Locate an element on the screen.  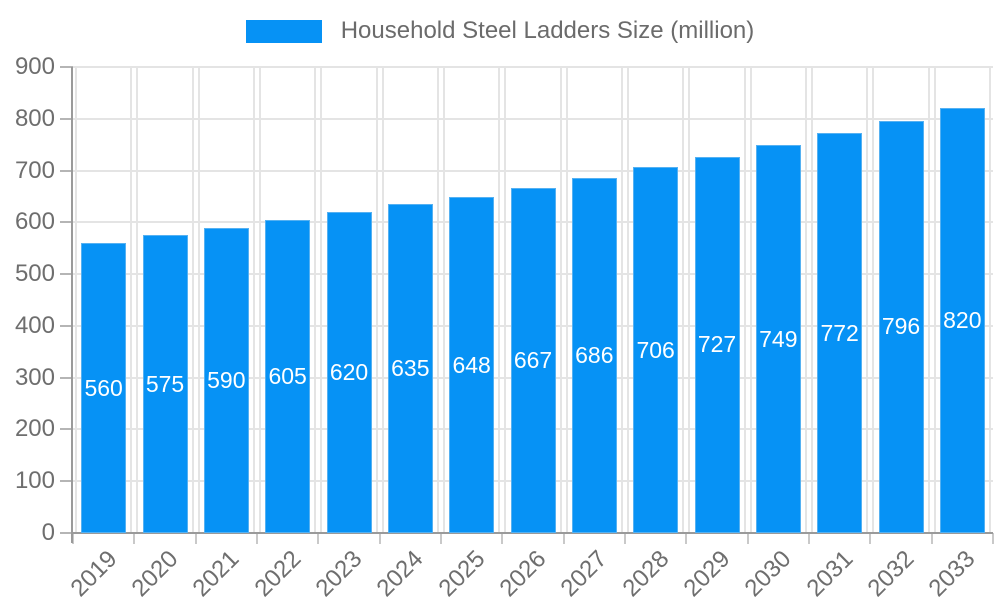
x-axis-line is located at coordinates (533, 533).